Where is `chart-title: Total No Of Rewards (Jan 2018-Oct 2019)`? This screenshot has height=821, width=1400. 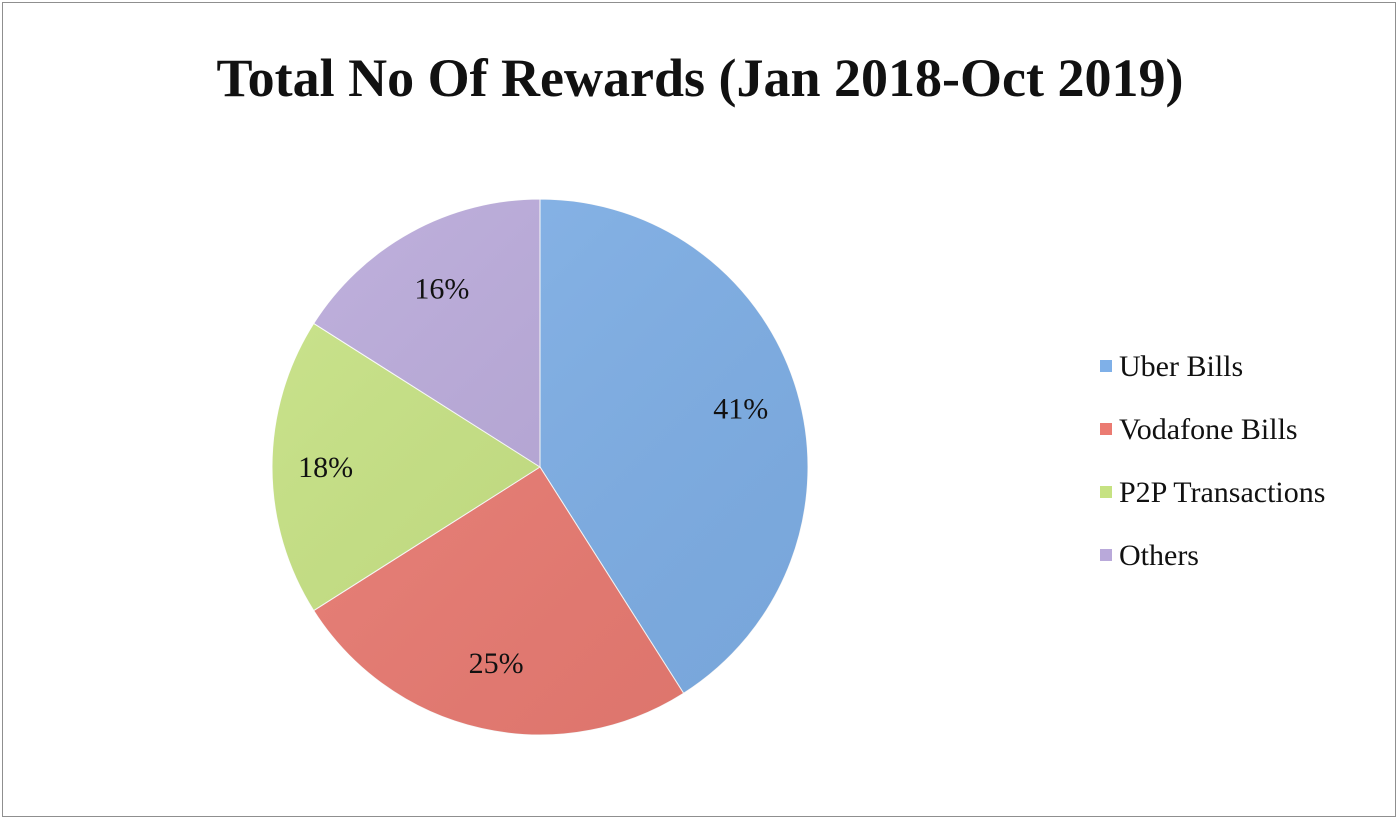 chart-title: Total No Of Rewards (Jan 2018-Oct 2019) is located at coordinates (700, 78).